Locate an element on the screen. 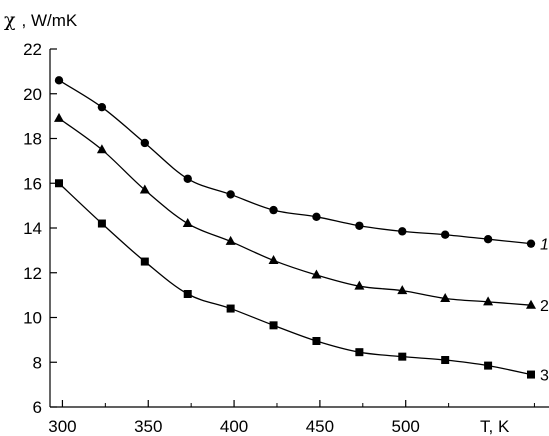 The image size is (549, 436). y-tick-label: 14 is located at coordinates (32, 228).